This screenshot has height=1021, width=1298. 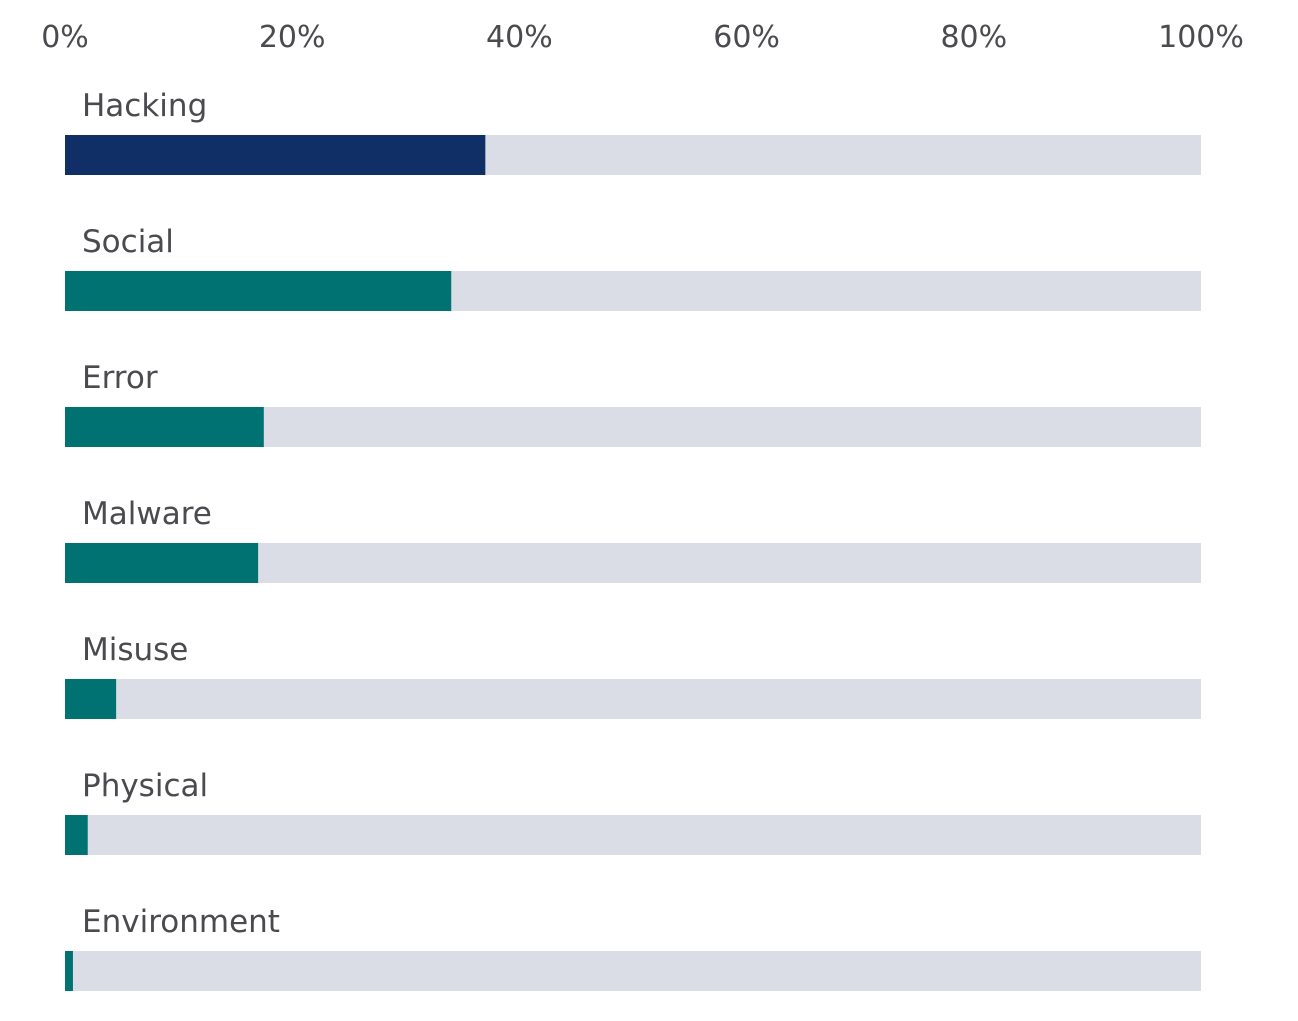 What do you see at coordinates (292, 37) in the screenshot?
I see `x-tick-label: 20%` at bounding box center [292, 37].